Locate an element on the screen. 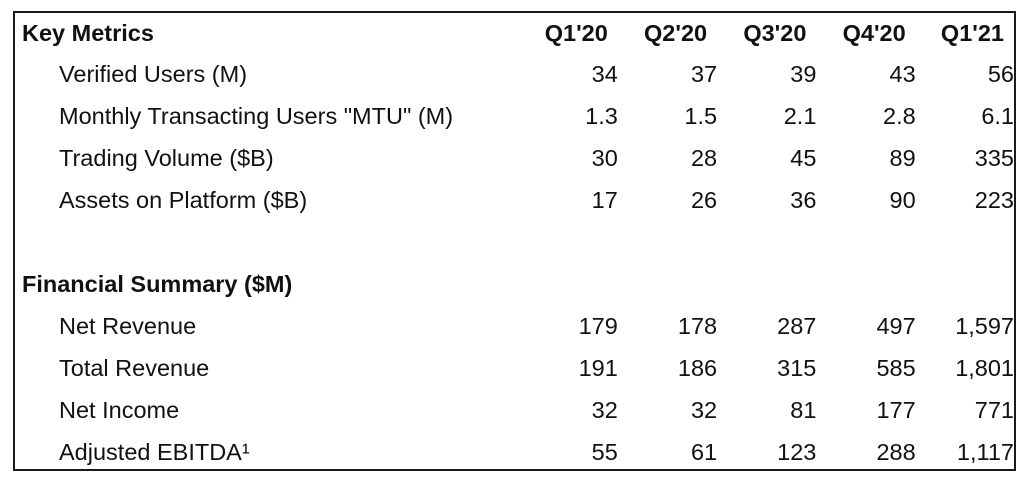 This screenshot has height=480, width=1026. cell-value: 497 is located at coordinates (896, 325).